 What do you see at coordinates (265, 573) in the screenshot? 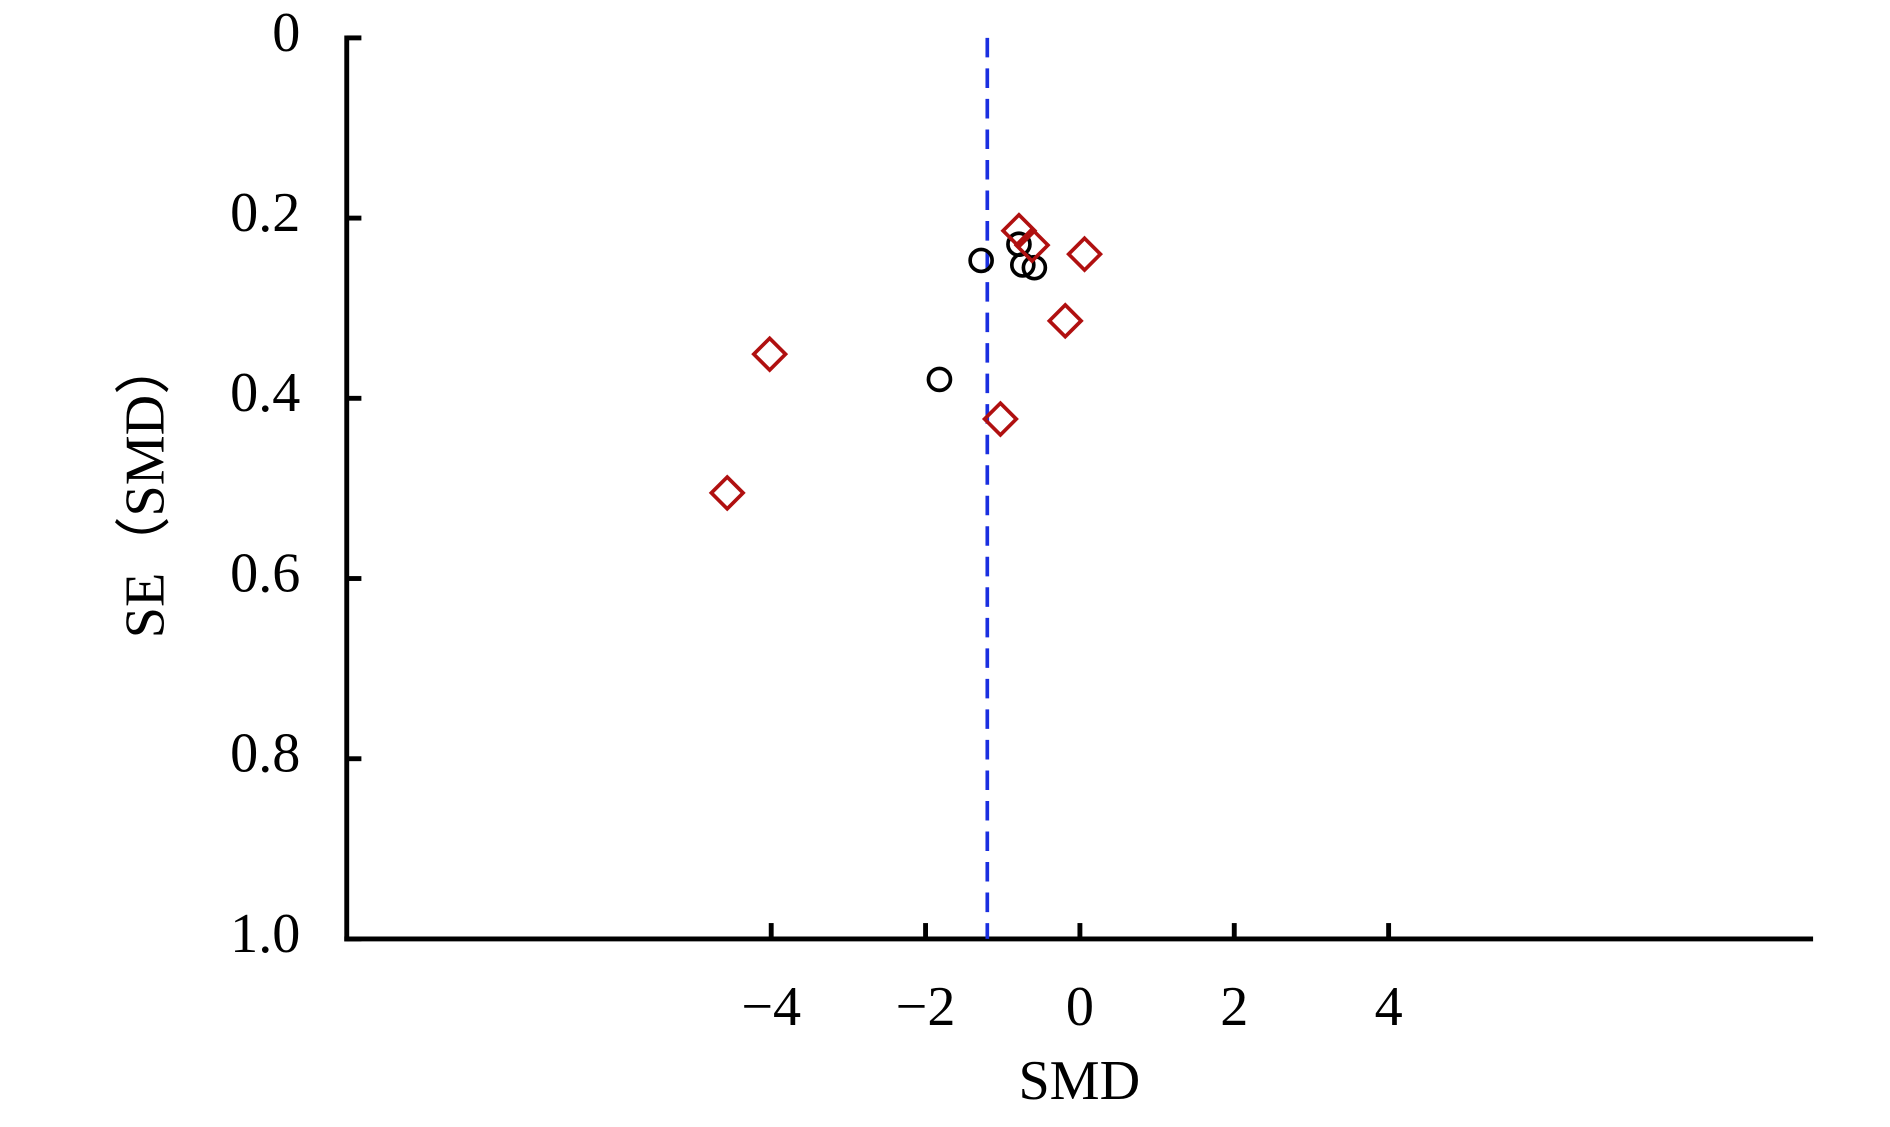
I see `y-tick-label: 0.6` at bounding box center [265, 573].